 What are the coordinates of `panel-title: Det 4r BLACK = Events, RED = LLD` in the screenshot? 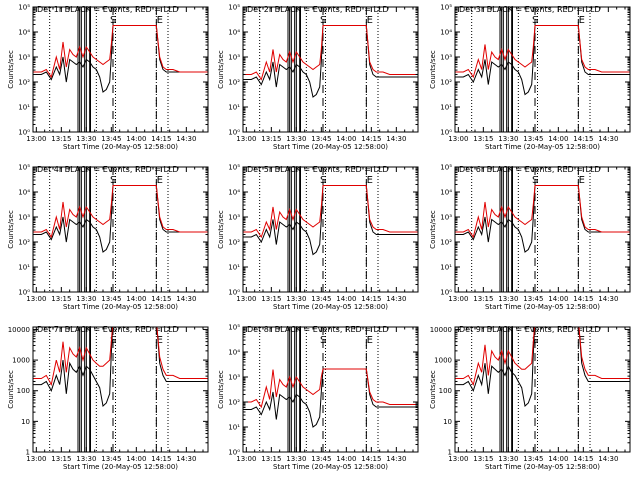 It's located at (108, 169).